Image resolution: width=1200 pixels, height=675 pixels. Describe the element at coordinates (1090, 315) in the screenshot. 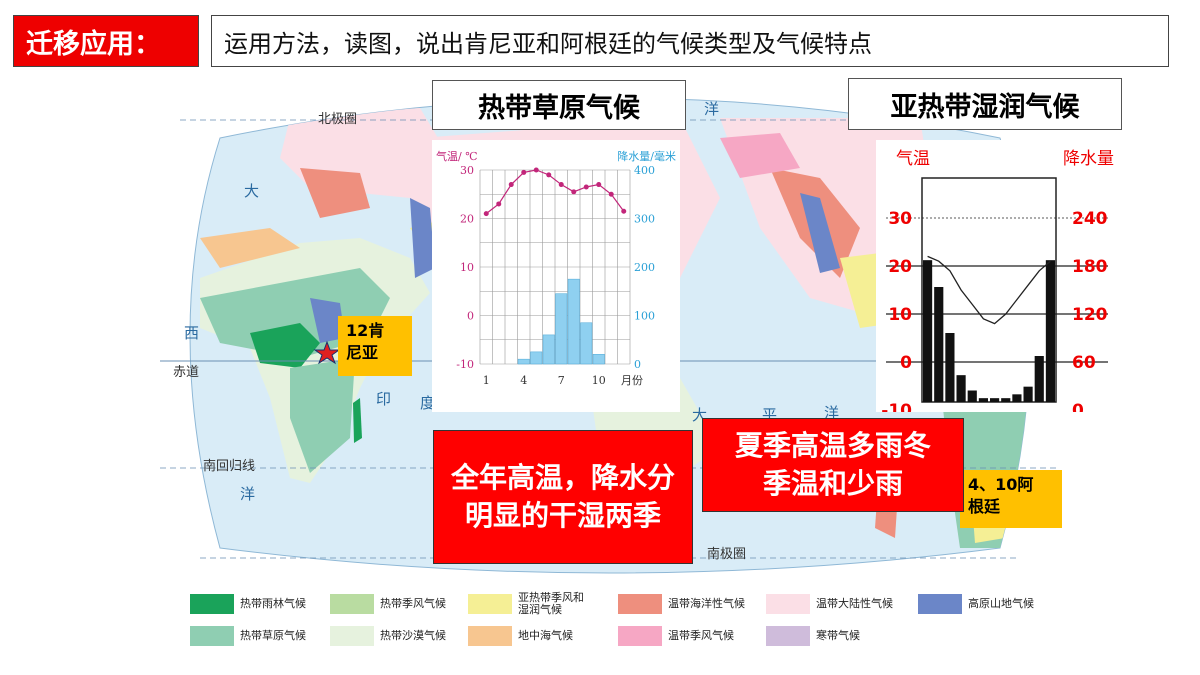

I see `precip-tick-label: 120` at that location.